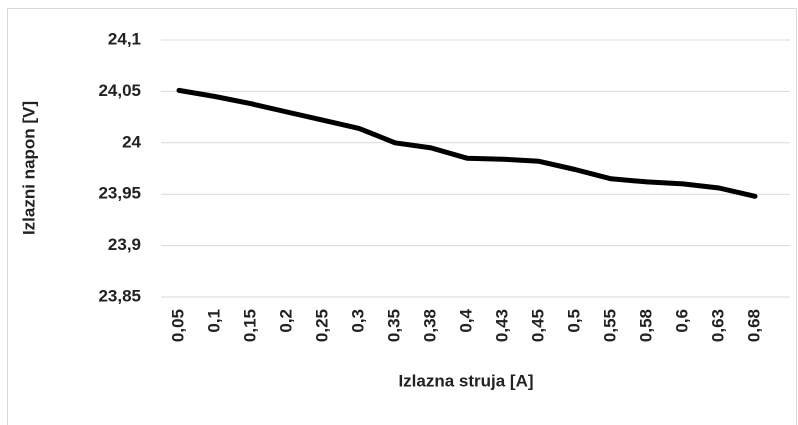  What do you see at coordinates (119, 193) in the screenshot?
I see `y-tick-label: 23,95` at bounding box center [119, 193].